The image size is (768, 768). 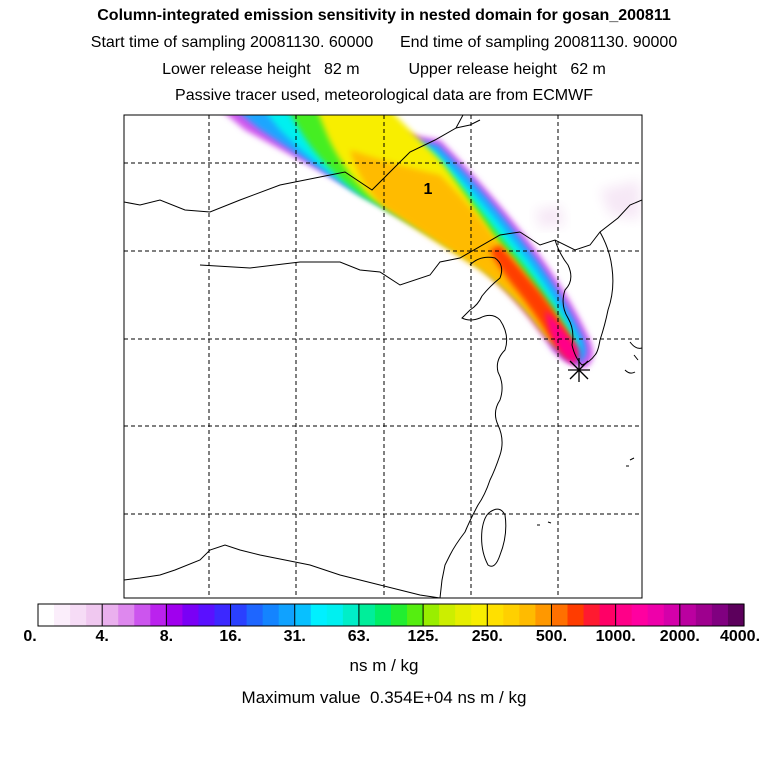 I want to click on colorbar-border, so click(x=391, y=615).